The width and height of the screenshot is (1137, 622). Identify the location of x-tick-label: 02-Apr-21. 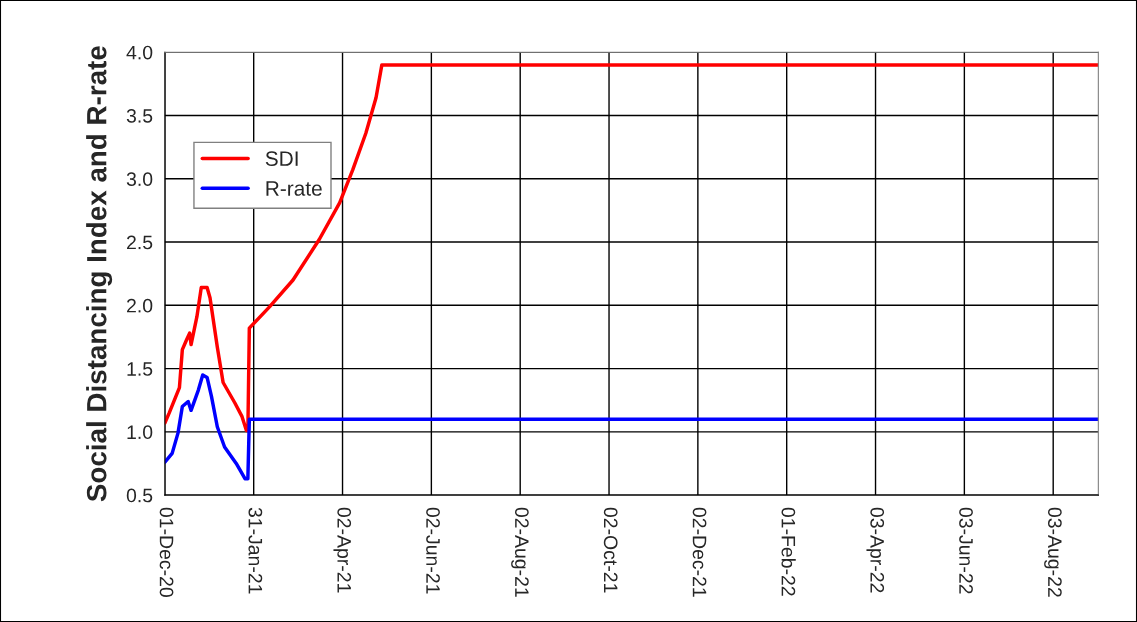
(342, 550).